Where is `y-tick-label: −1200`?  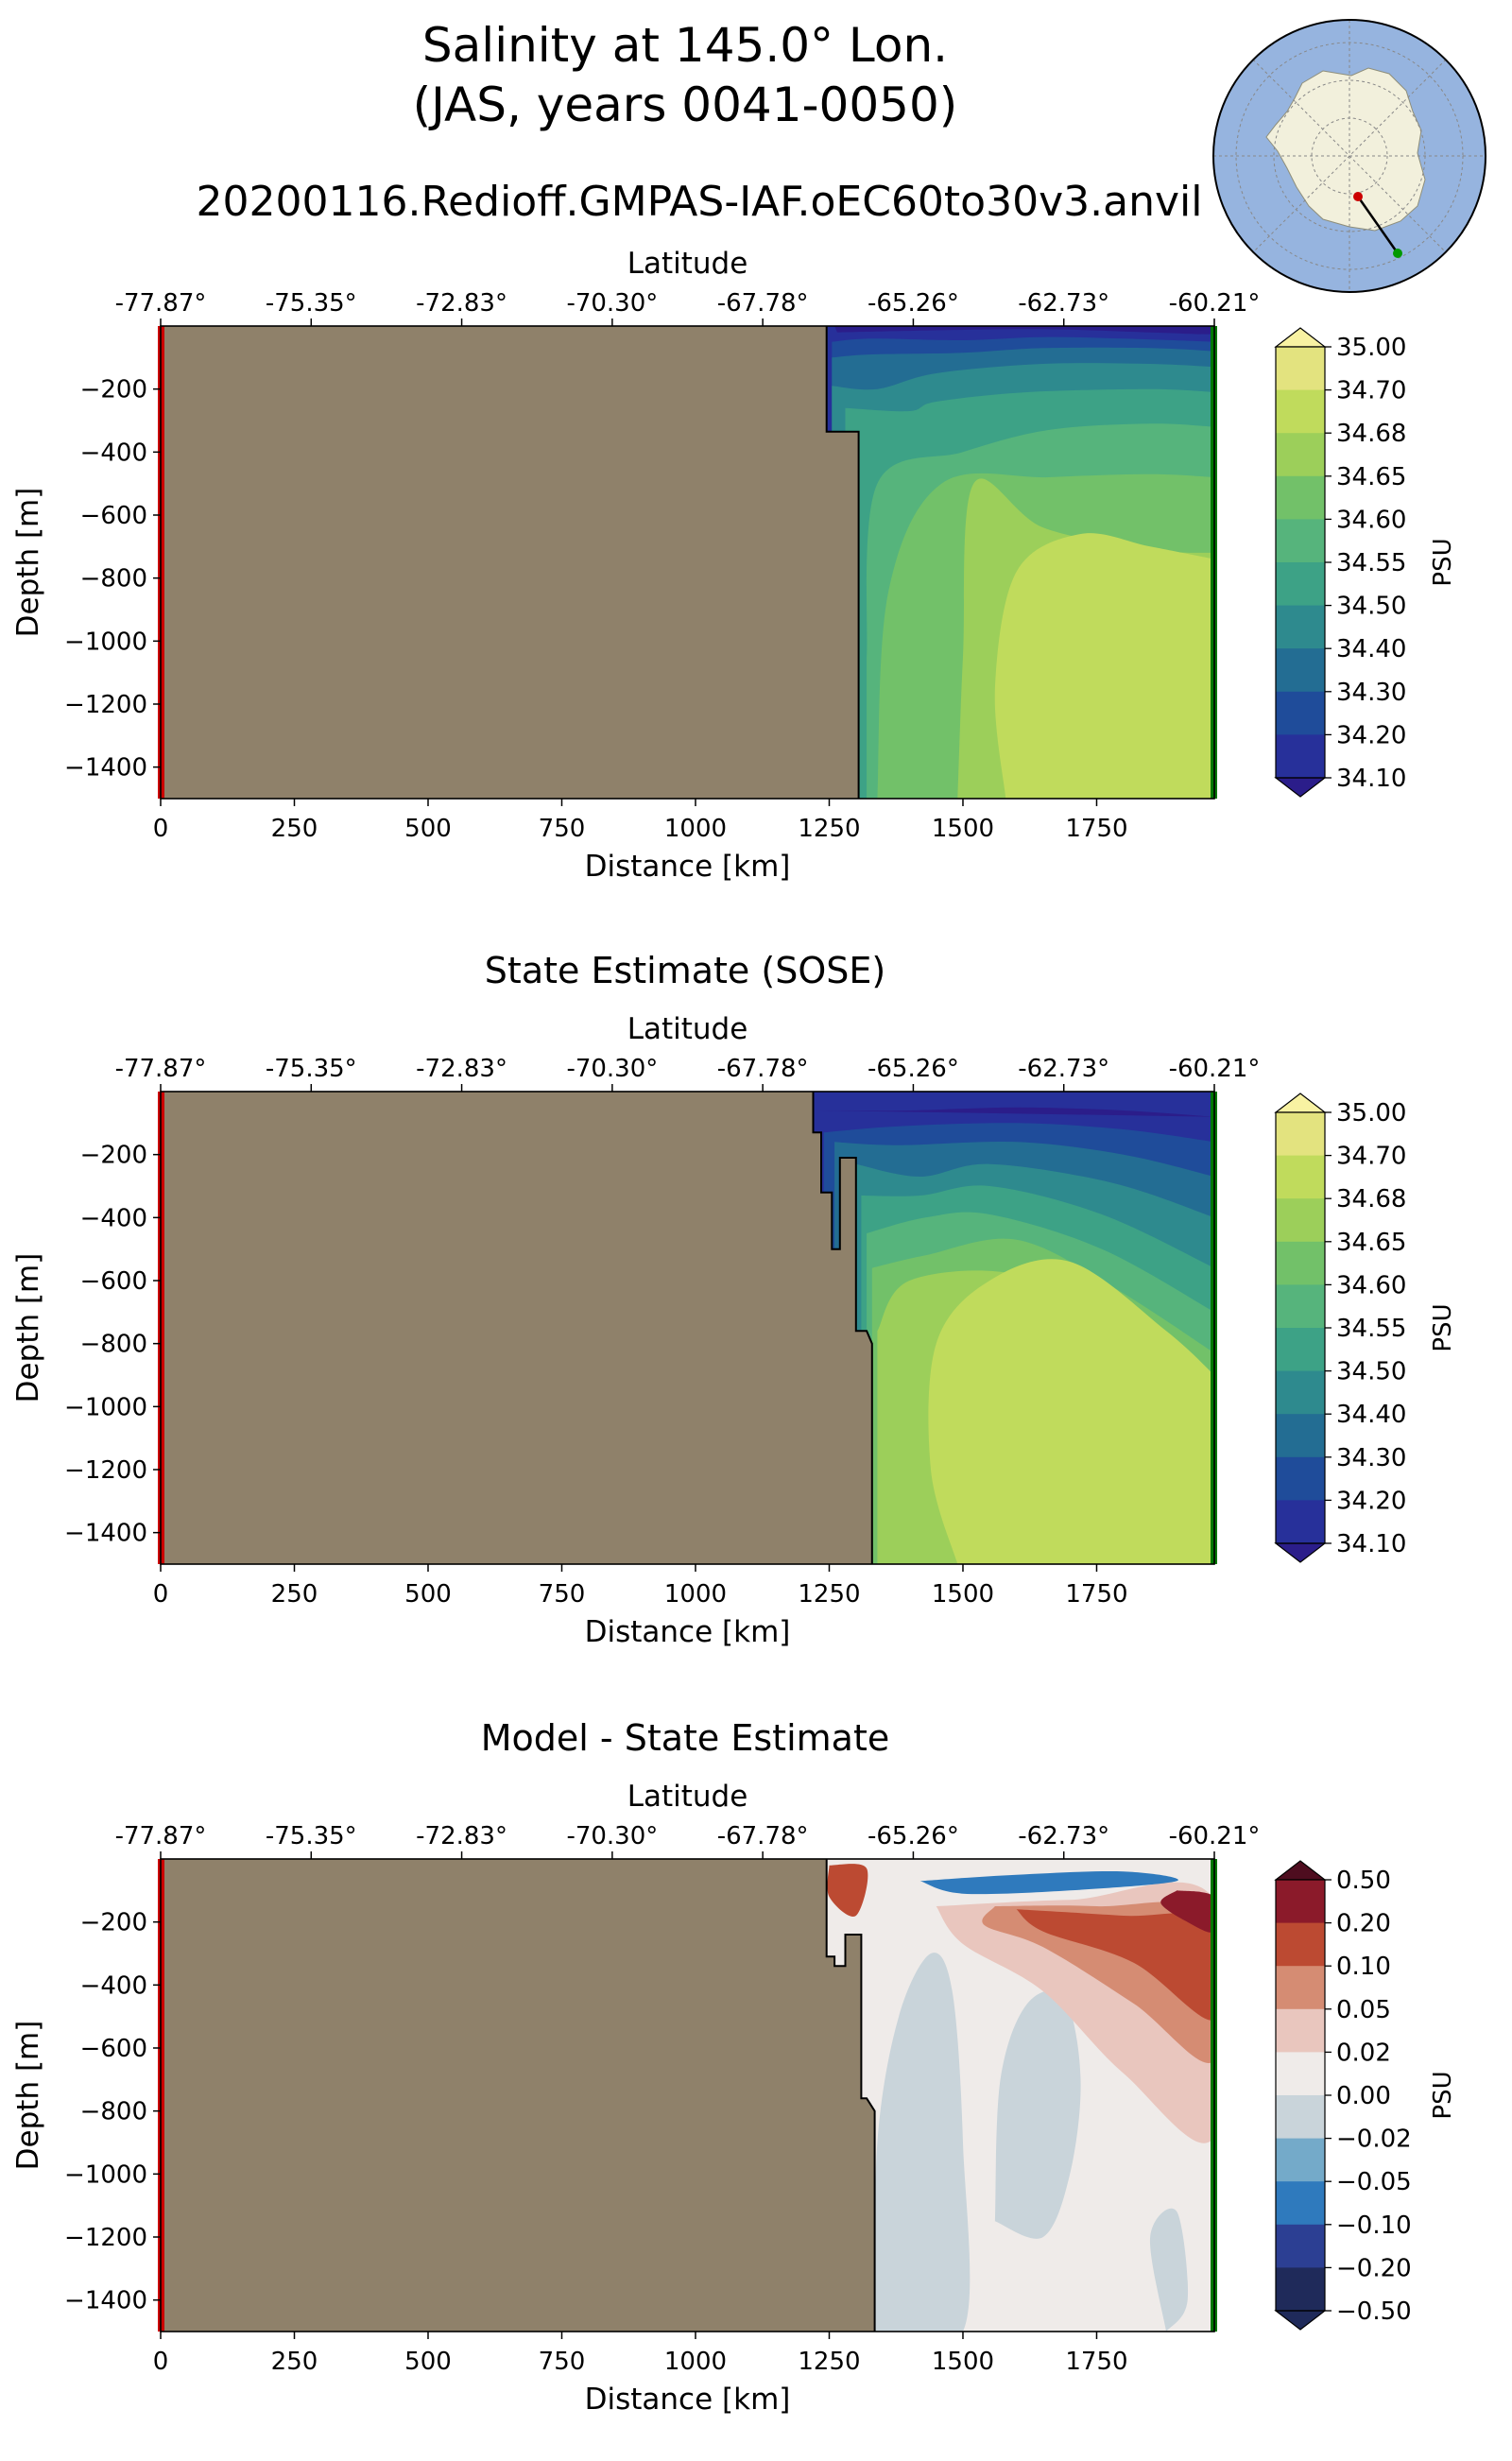 y-tick-label: −1200 is located at coordinates (105, 705).